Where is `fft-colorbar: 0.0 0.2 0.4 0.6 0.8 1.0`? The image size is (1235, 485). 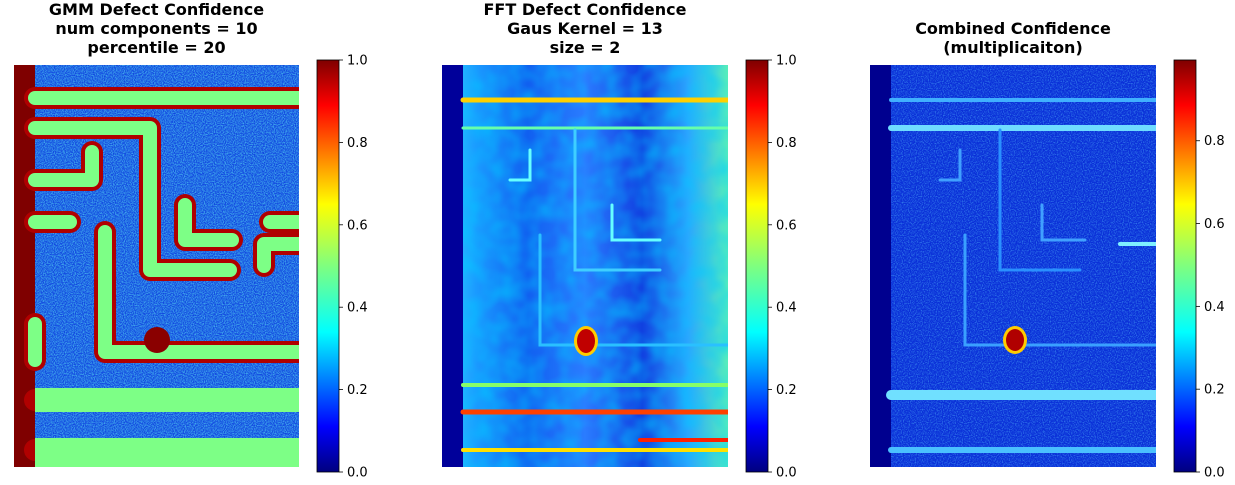
fft-colorbar: 0.0 0.2 0.4 0.6 0.8 1.0 is located at coordinates (771, 267).